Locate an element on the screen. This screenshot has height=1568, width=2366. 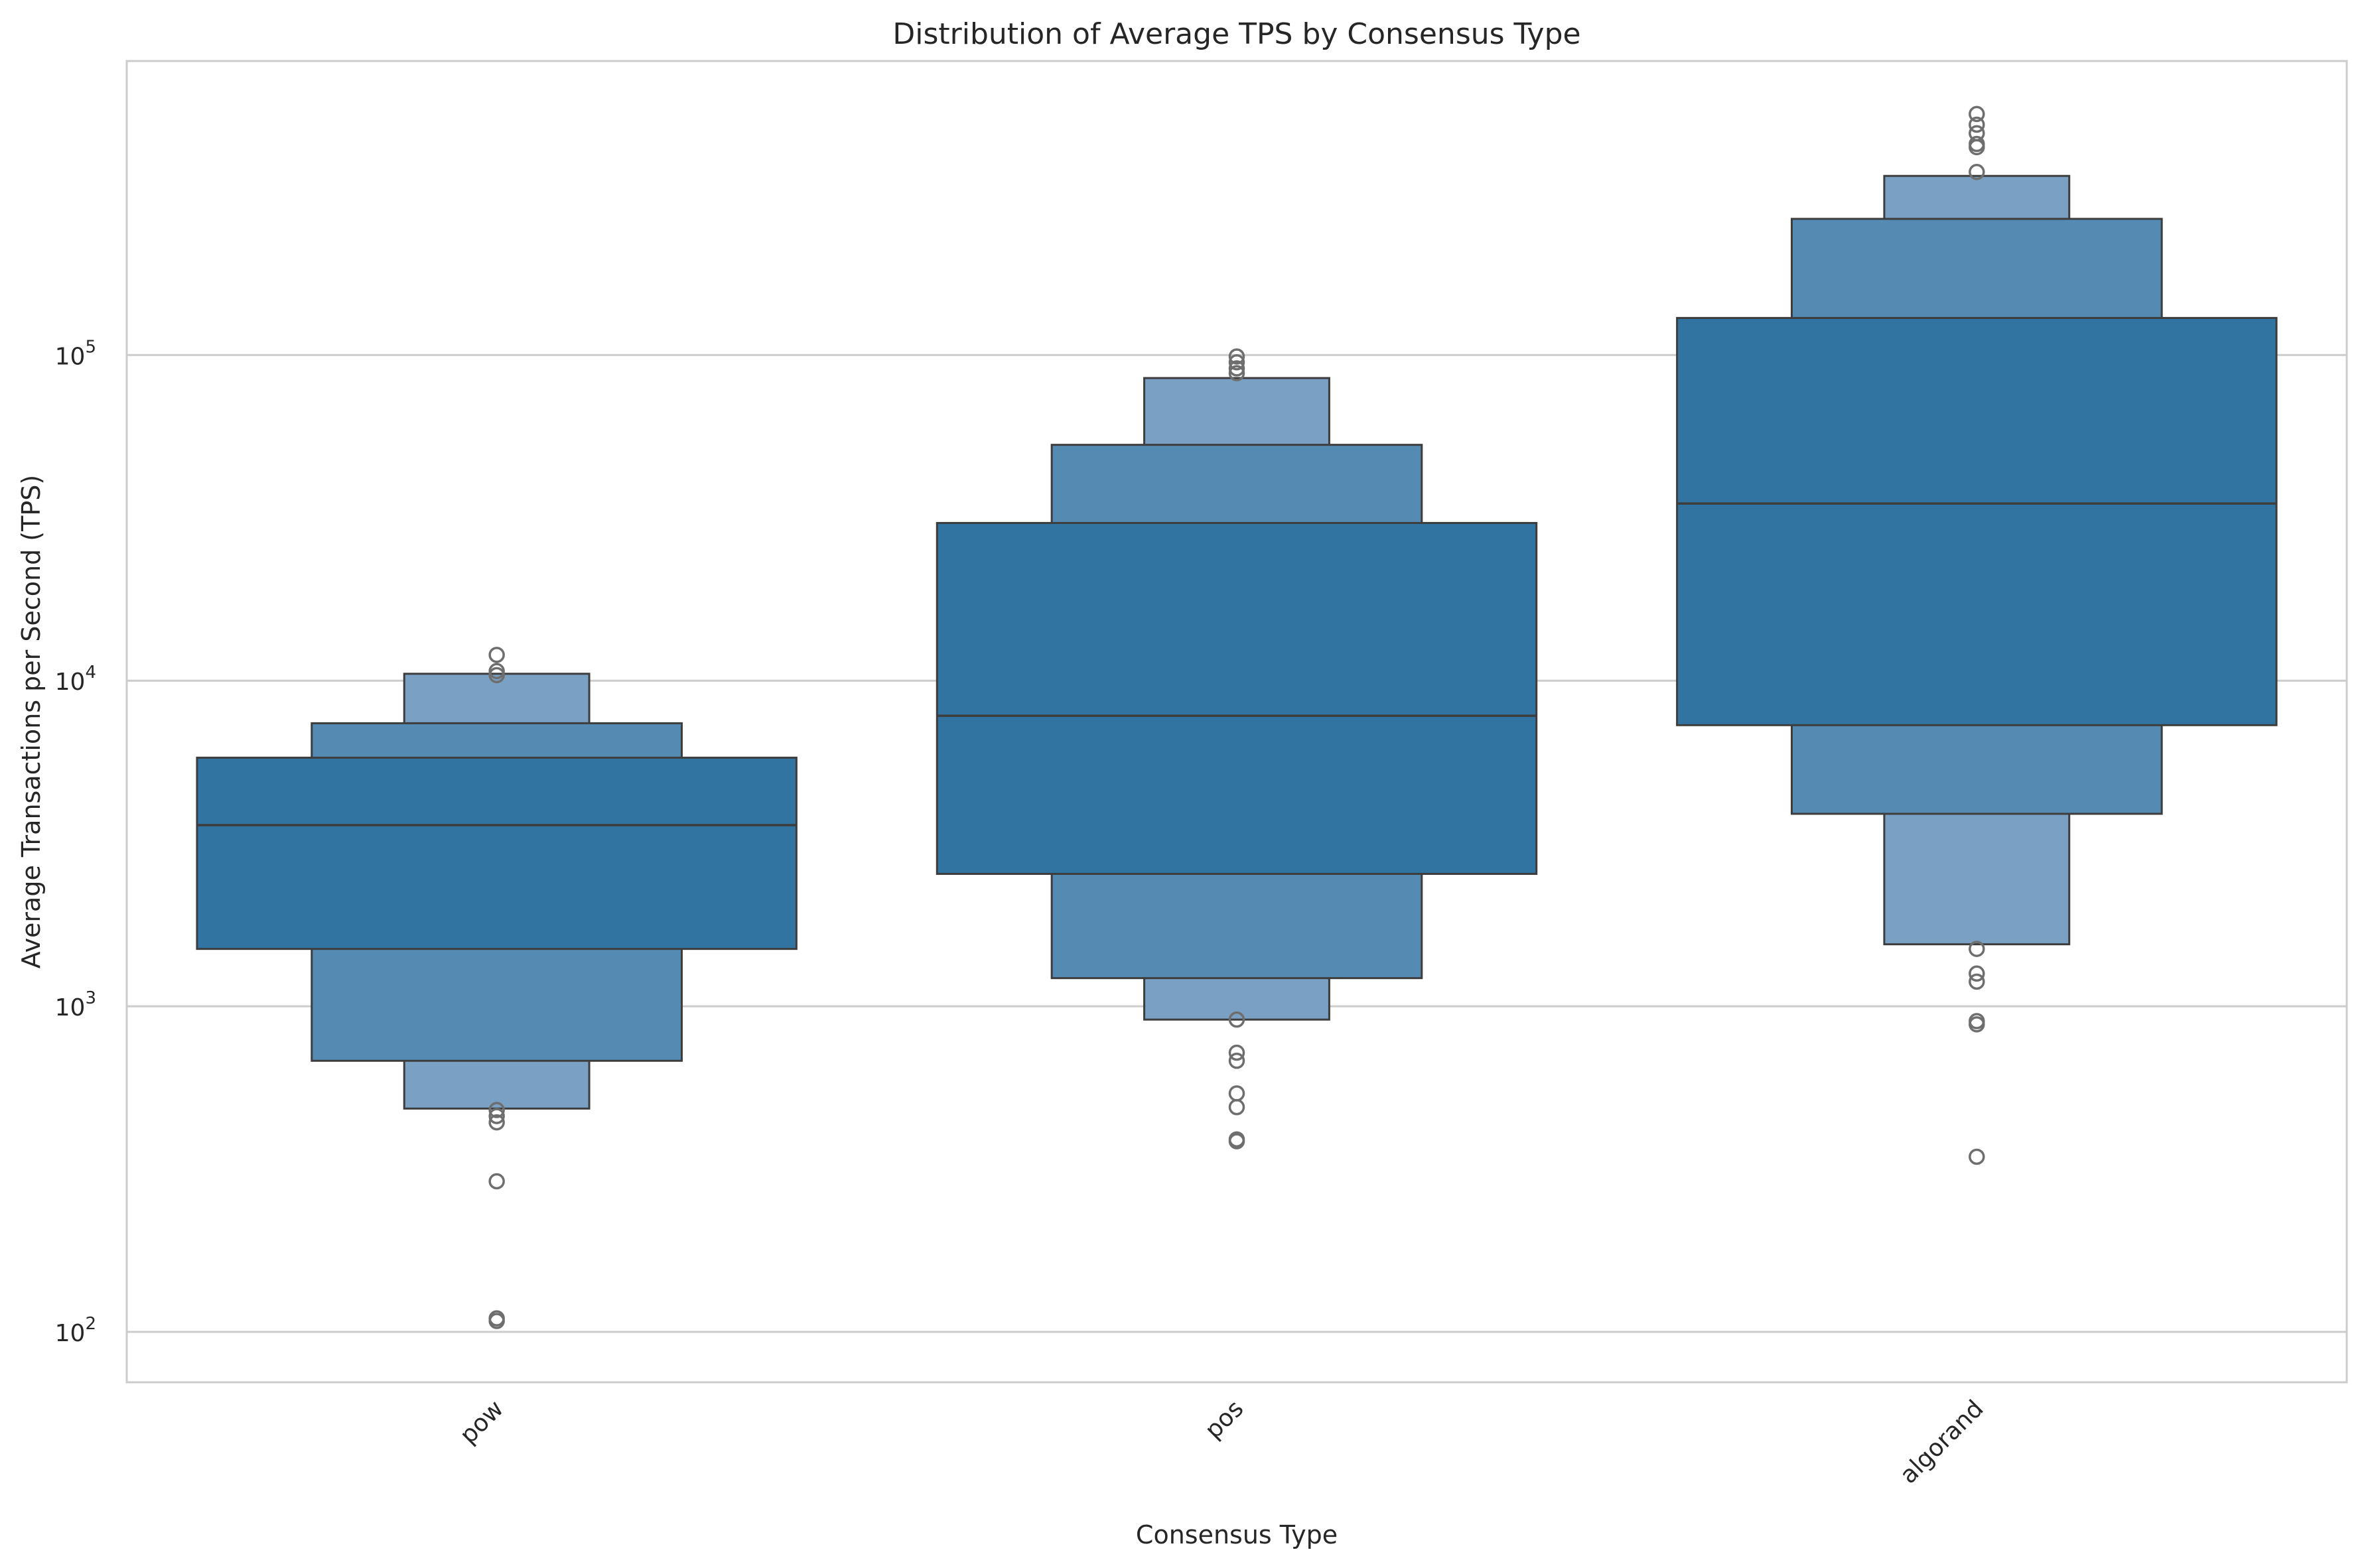
y-tick-exponent: 3 is located at coordinates (90, 998).